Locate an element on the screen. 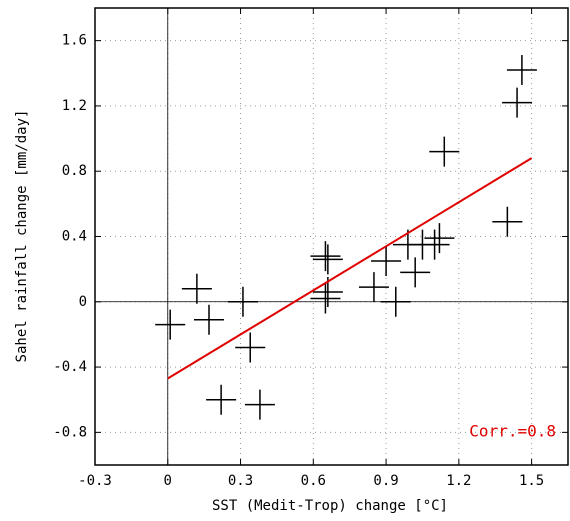  y-tick-label: 1.2 is located at coordinates (74, 106).